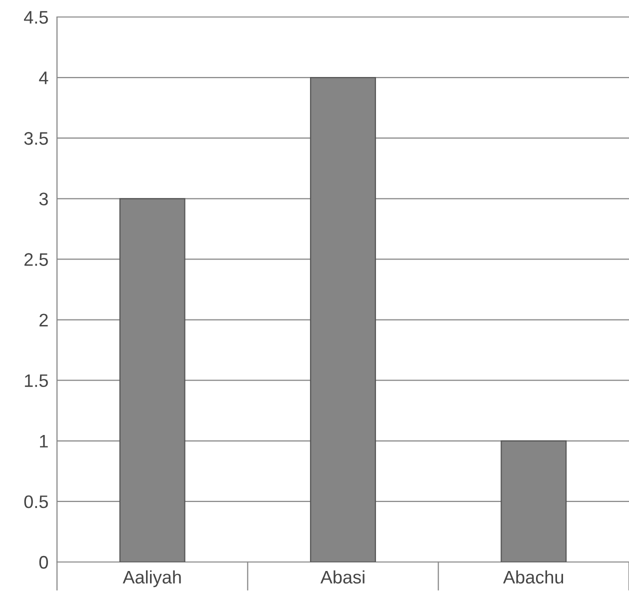 This screenshot has height=604, width=629. I want to click on y-tick-label: 2.5, so click(36, 259).